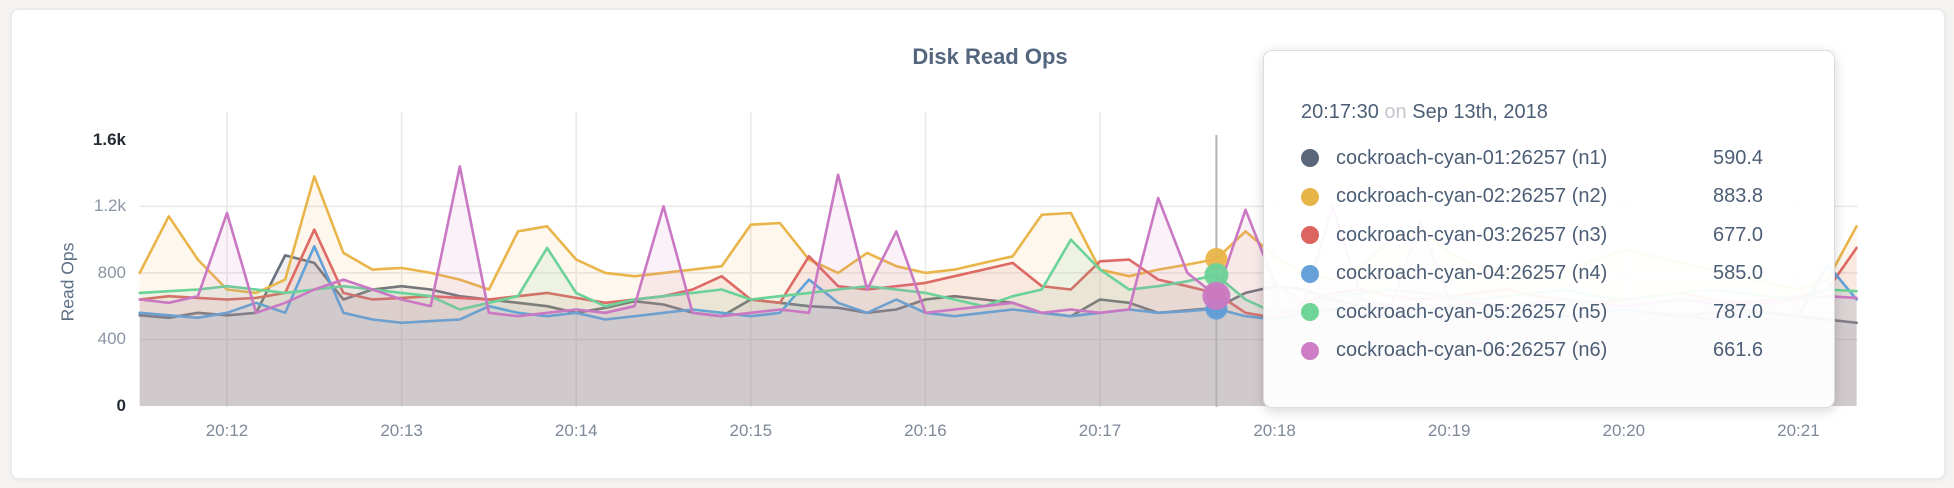 This screenshot has height=488, width=1954. I want to click on y-tick-label: 400, so click(111, 339).